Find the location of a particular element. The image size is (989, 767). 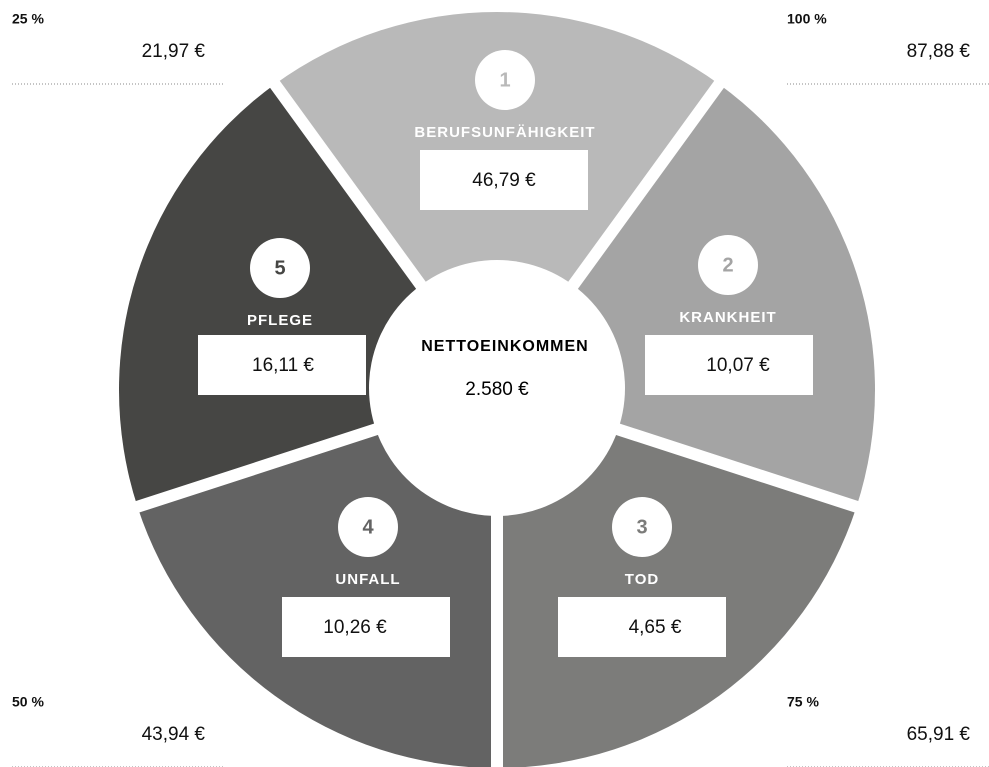

center-title: NETTOEINKOMMEN is located at coordinates (504, 346).